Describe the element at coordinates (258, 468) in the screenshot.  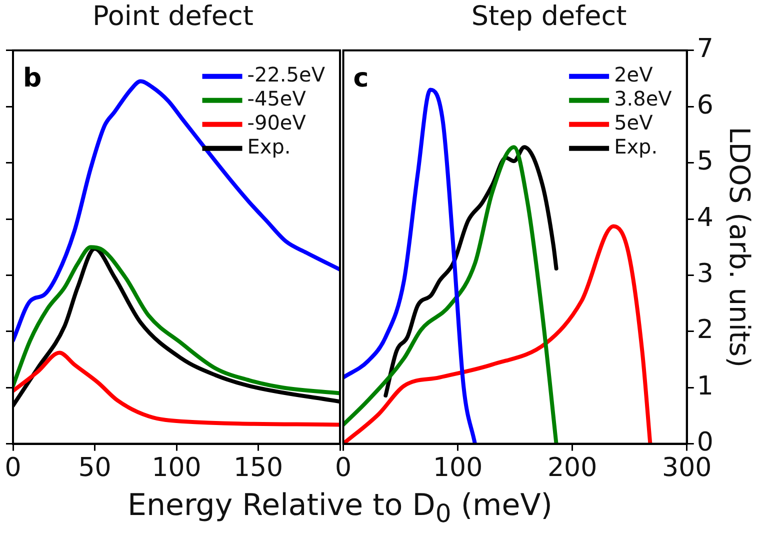
I see `x-tick-label: 150` at that location.